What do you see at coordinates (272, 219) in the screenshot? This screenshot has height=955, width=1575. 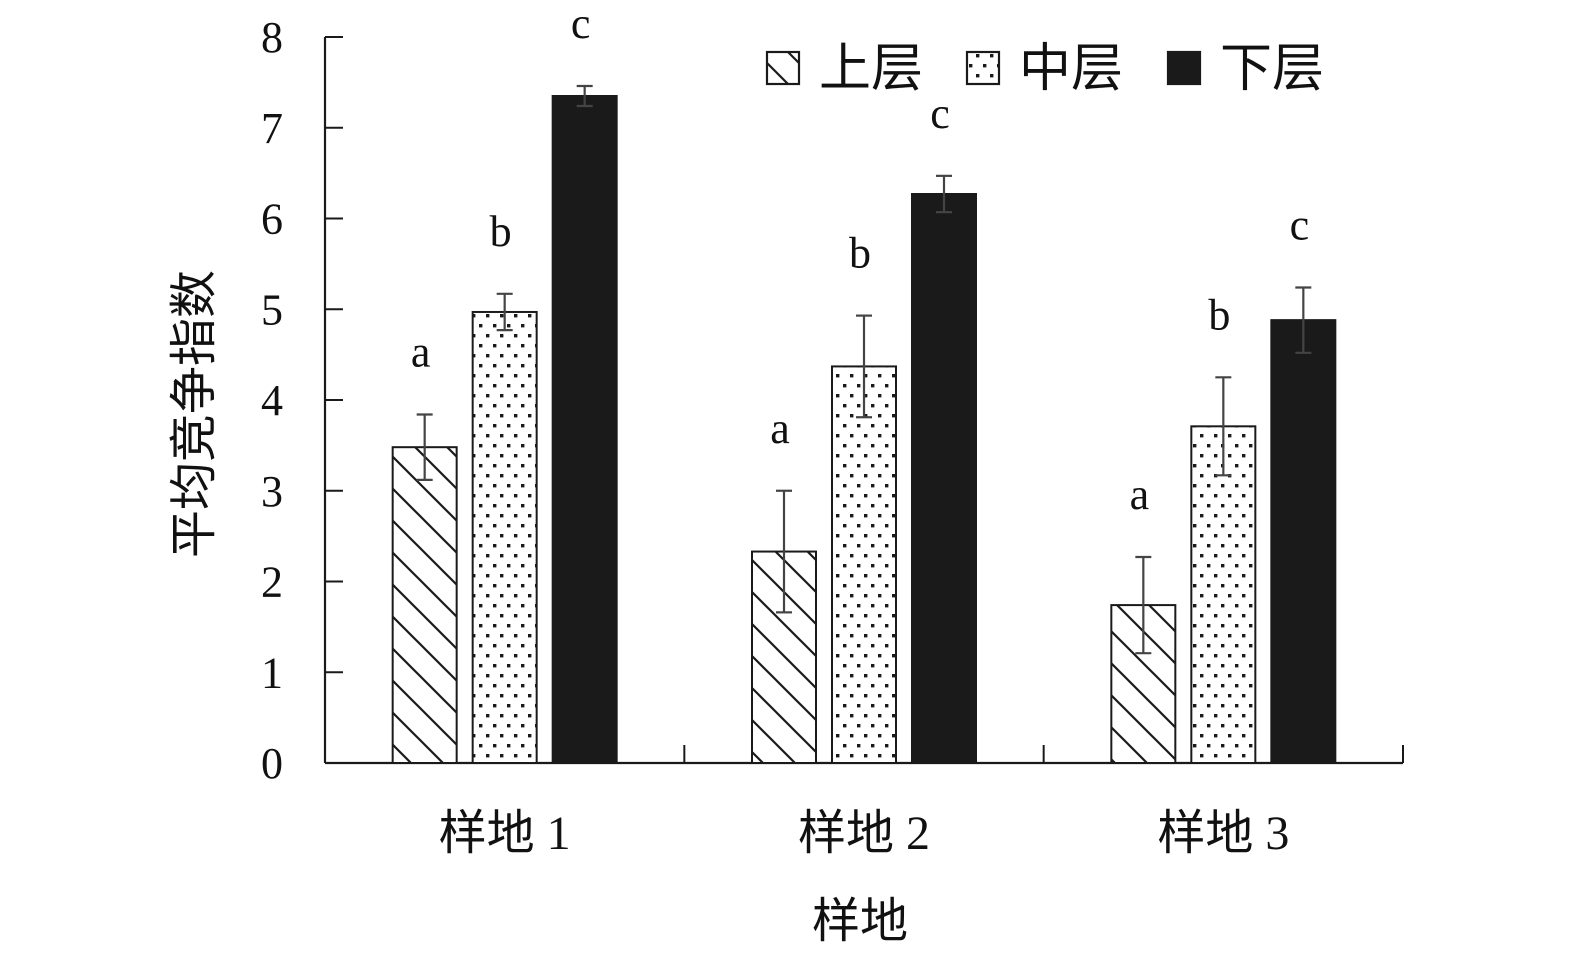 I see `y-tick-label: 6` at bounding box center [272, 219].